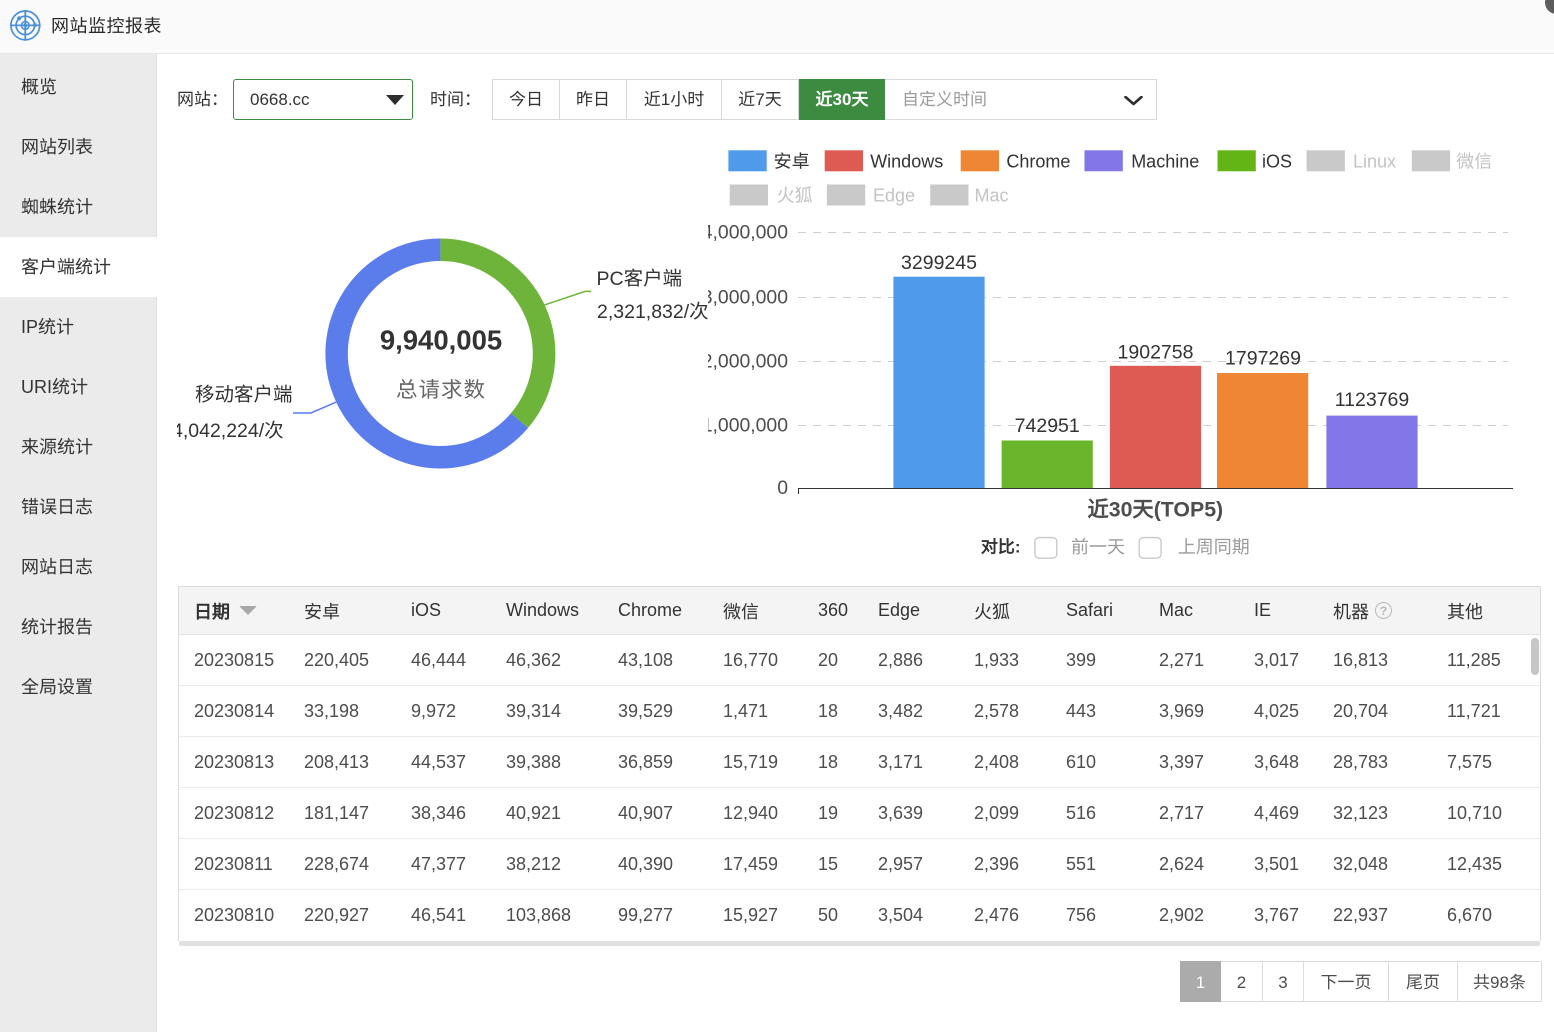 The height and width of the screenshot is (1032, 1554). What do you see at coordinates (992, 196) in the screenshot?
I see `svg-text: Mac` at bounding box center [992, 196].